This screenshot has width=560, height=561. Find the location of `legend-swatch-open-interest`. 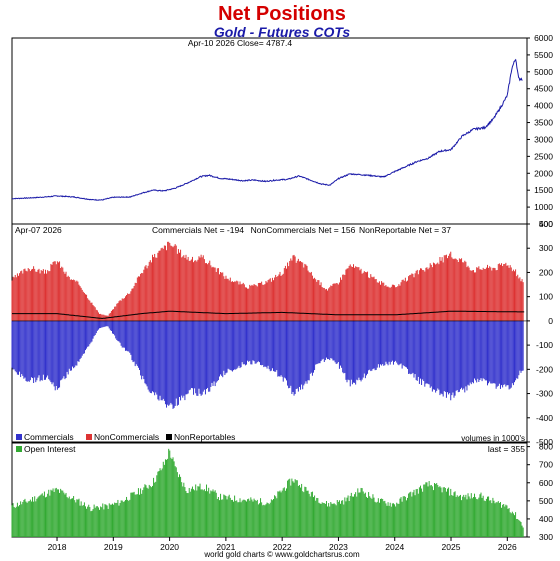

legend-swatch-open-interest is located at coordinates (19, 449).